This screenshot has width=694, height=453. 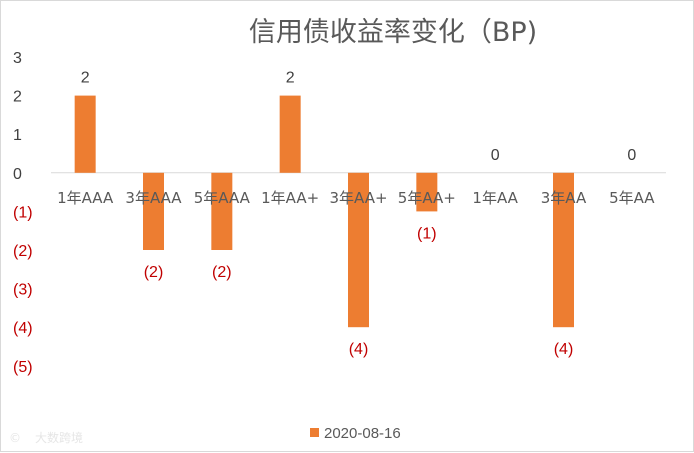 What do you see at coordinates (564, 198) in the screenshot?
I see `category-label: 3年AA` at bounding box center [564, 198].